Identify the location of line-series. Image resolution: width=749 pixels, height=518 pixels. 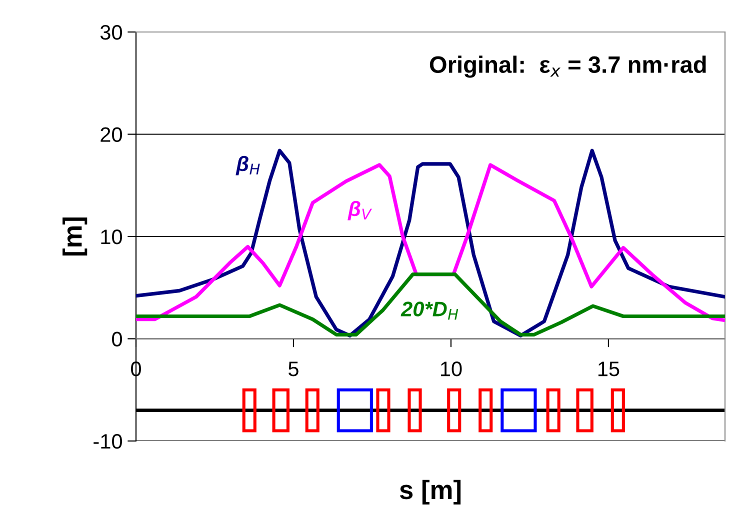
(430, 304).